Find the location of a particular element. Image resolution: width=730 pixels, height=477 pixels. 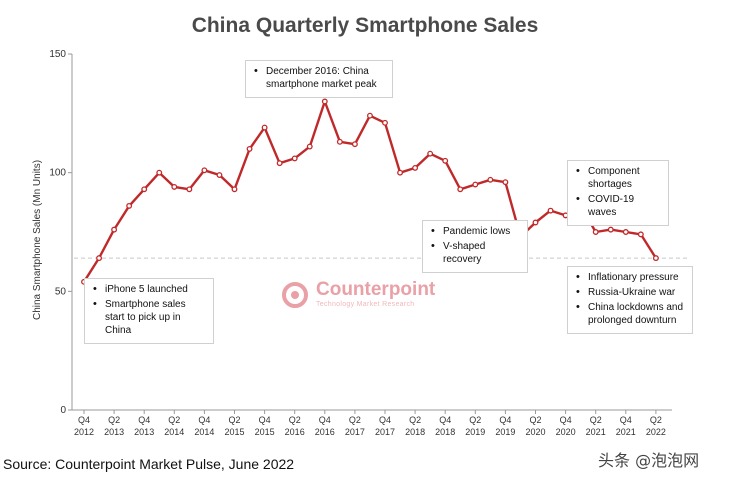

annotation-shortage: Component shortages COVID-19 waves is located at coordinates (618, 193).